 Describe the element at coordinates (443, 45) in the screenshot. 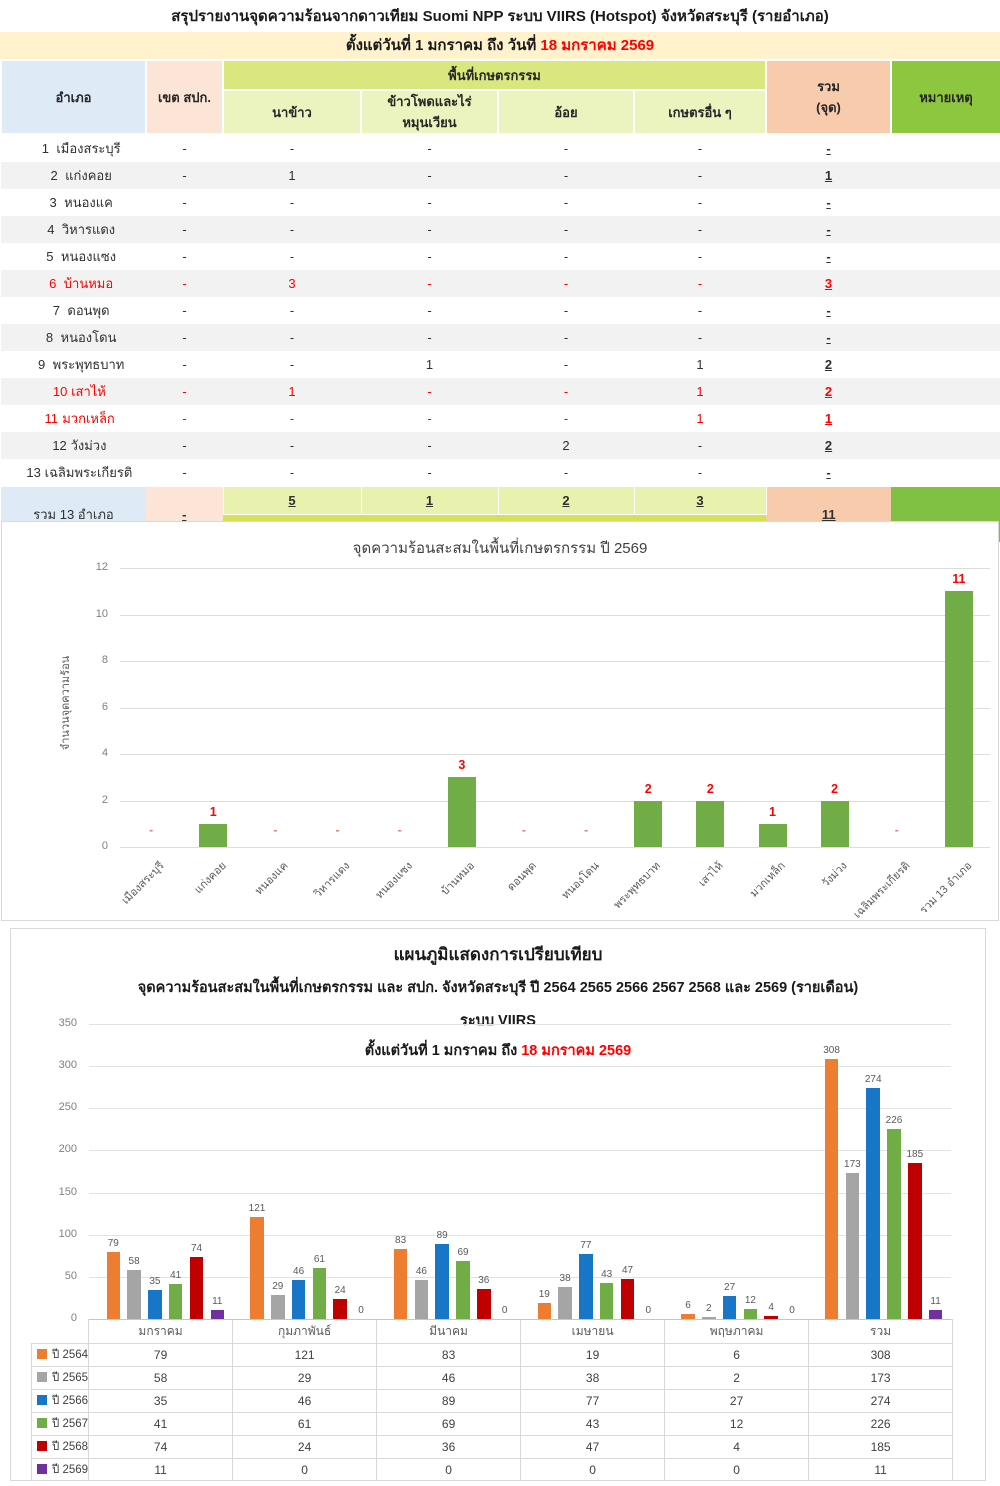

I see `subtitle-prefix: ตั้งแต่วันที่ 1 มกราคม ถึง วันที่` at that location.